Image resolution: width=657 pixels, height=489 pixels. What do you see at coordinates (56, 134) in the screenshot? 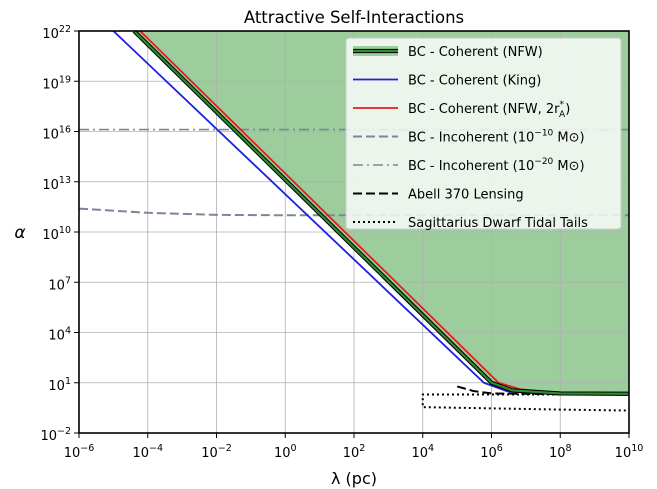
I see `y-tick-label: 10¹⁶` at bounding box center [56, 134].